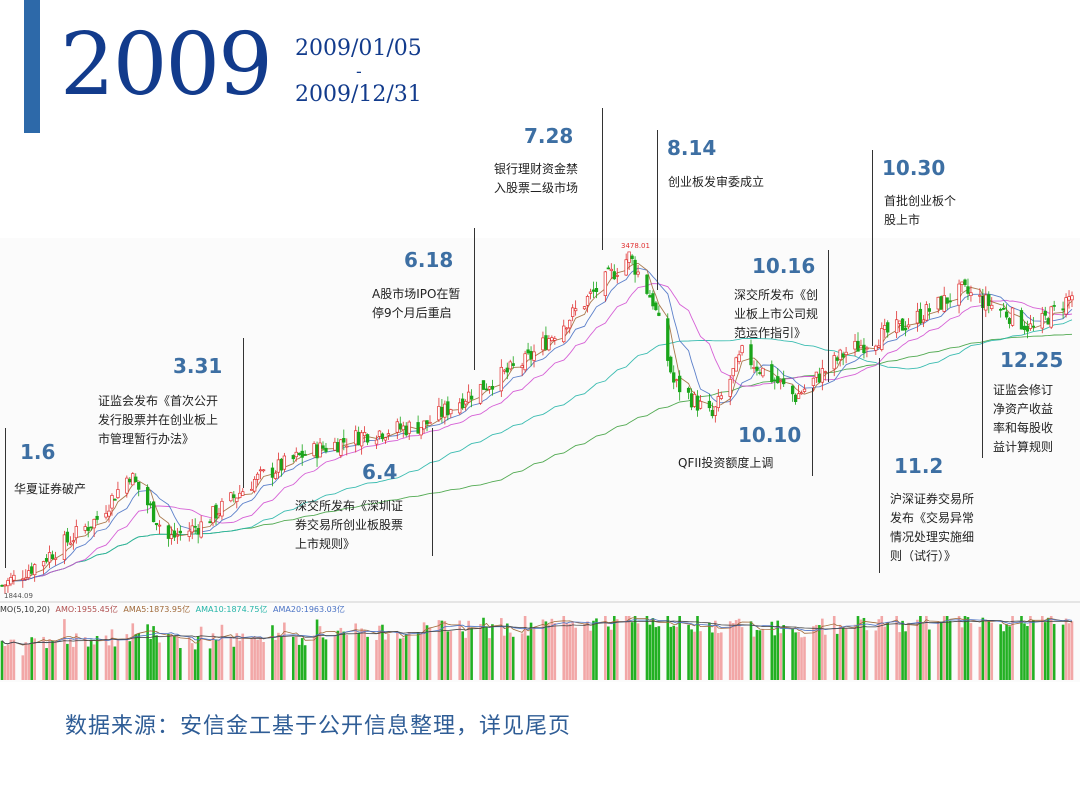 The height and width of the screenshot is (810, 1080). What do you see at coordinates (770, 435) in the screenshot?
I see `annotation-date: 10.10` at bounding box center [770, 435].